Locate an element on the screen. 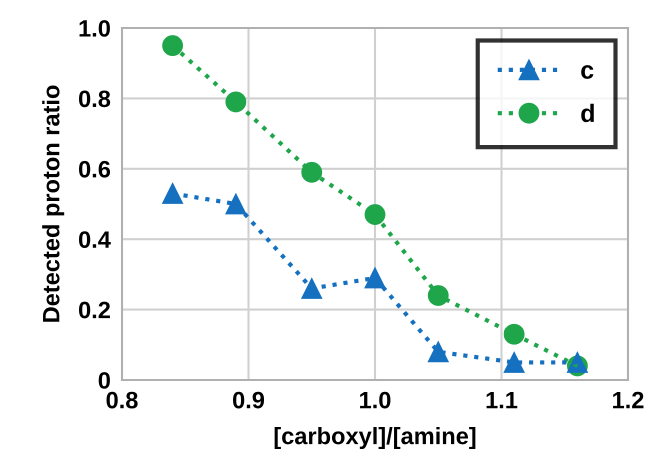 The width and height of the screenshot is (654, 468). y-axis-title: Detected proton ratio is located at coordinates (53, 204).